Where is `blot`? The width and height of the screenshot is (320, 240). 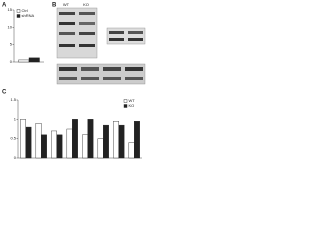 blot is located at coordinates (101, 46).